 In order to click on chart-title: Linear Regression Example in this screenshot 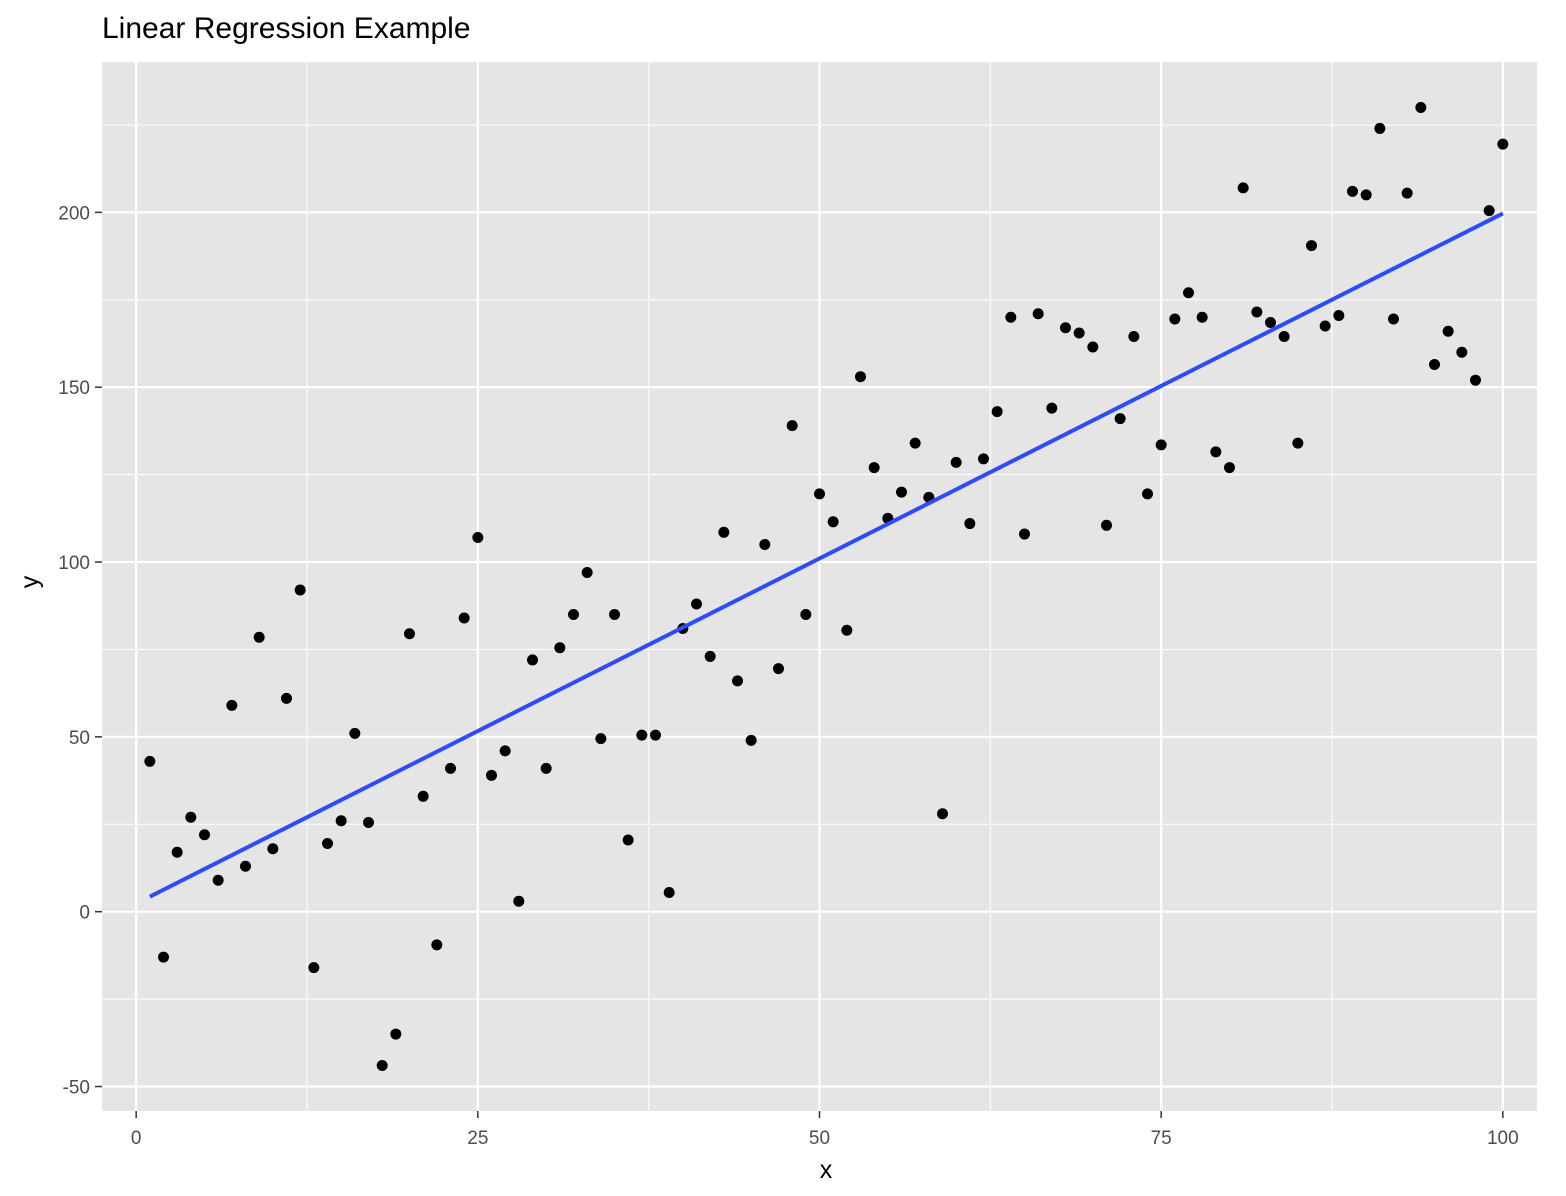, I will do `click(286, 28)`.